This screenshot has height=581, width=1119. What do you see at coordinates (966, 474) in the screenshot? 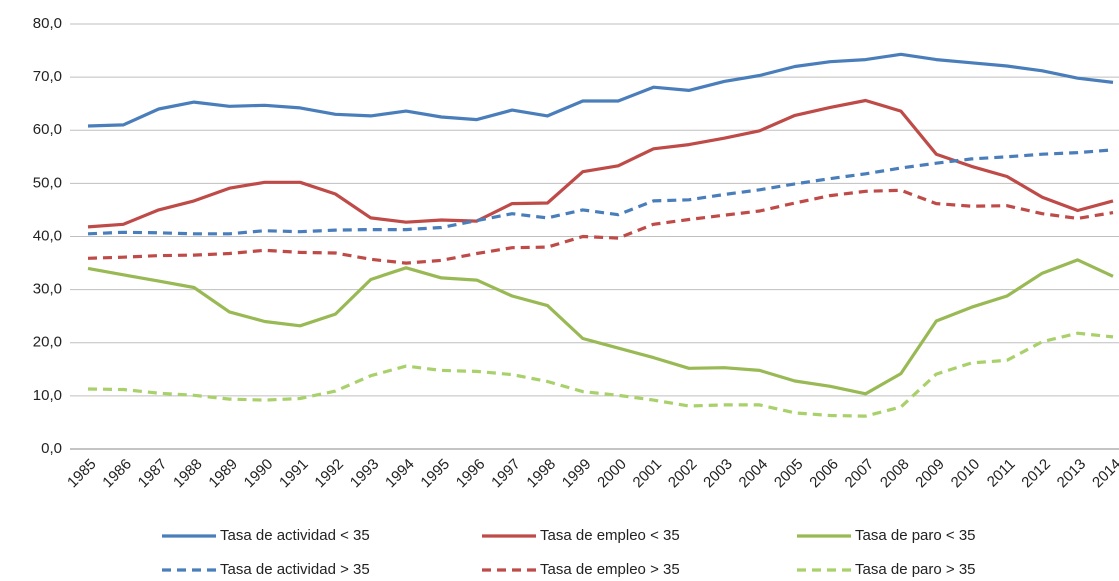
I see `x-tick-label: 2010` at bounding box center [966, 474].